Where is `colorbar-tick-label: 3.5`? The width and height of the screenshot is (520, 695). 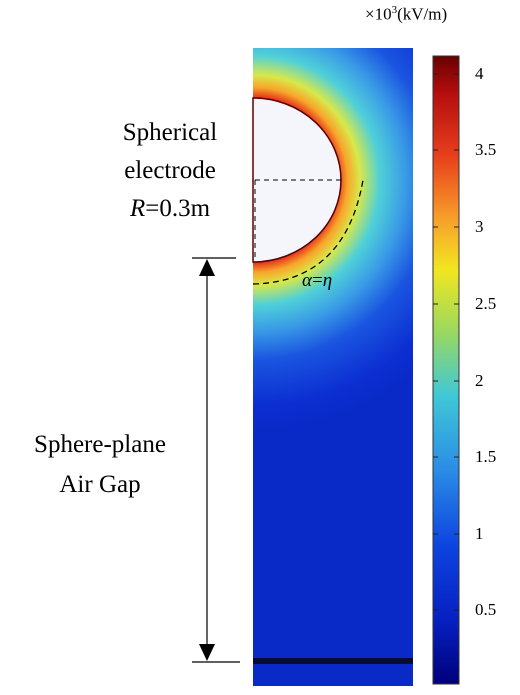 colorbar-tick-label: 3.5 is located at coordinates (486, 149).